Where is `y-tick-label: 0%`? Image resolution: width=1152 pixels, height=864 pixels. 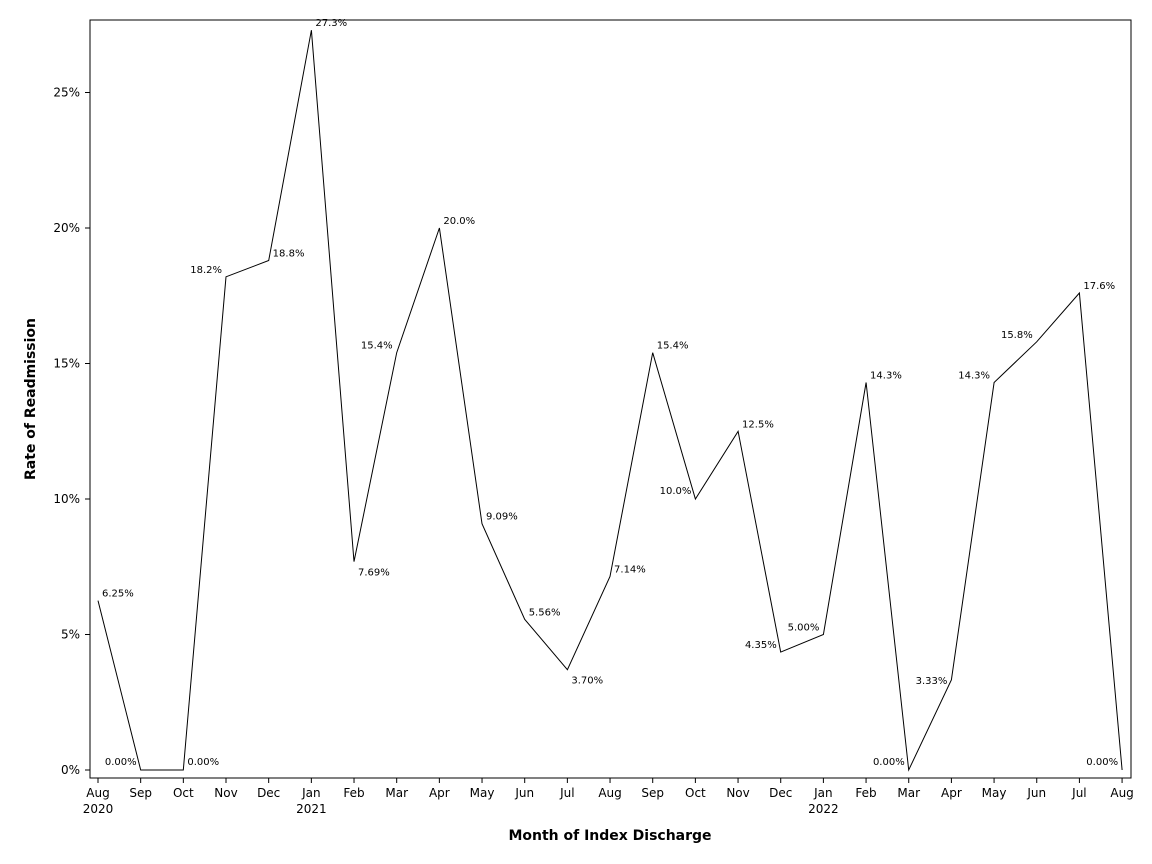 y-tick-label: 0% is located at coordinates (70, 770).